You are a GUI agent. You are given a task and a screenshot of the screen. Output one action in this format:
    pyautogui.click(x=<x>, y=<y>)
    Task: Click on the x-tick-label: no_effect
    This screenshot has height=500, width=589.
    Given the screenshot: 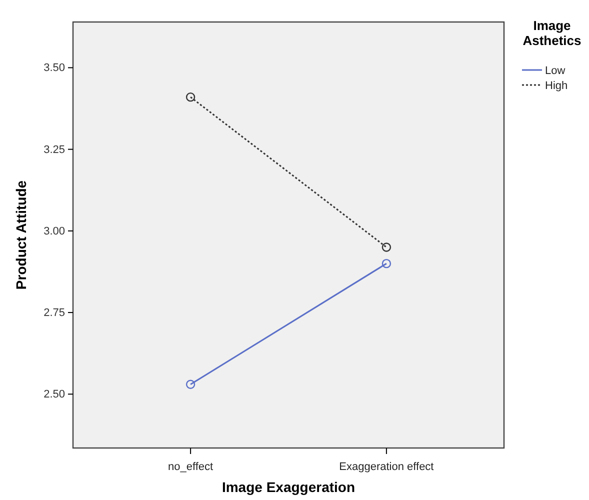 What is the action you would take?
    pyautogui.click(x=191, y=467)
    